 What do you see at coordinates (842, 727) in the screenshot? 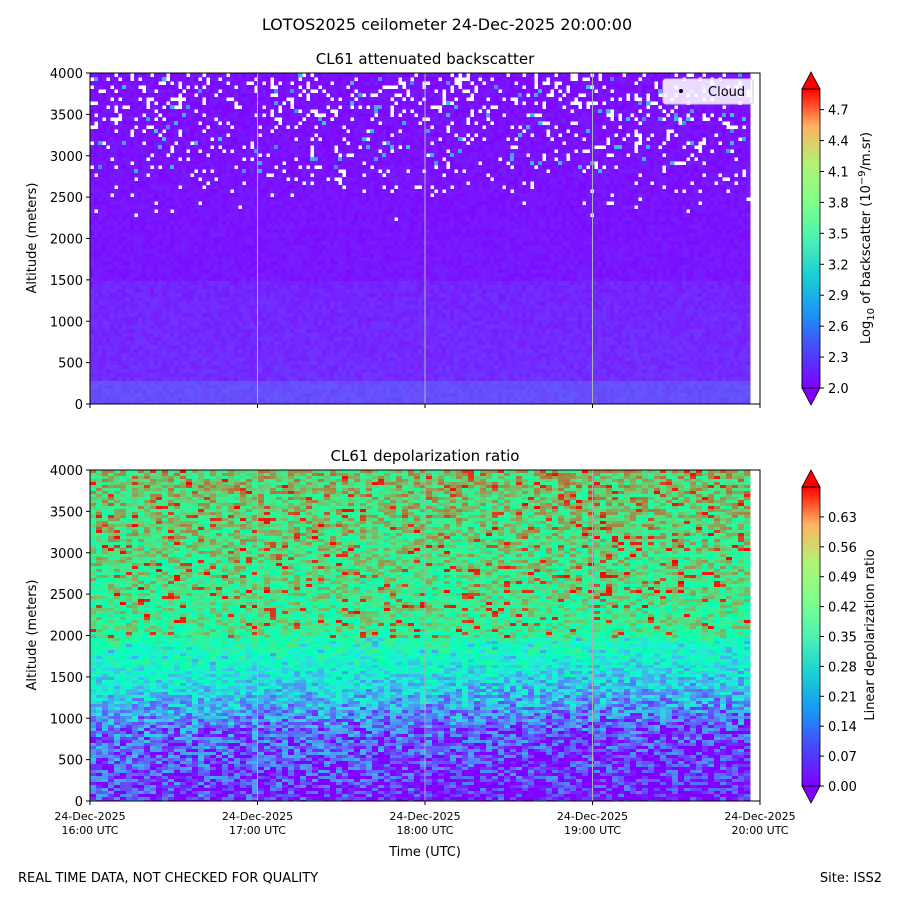
I see `colorbar-tick-label: 0.14` at bounding box center [842, 727].